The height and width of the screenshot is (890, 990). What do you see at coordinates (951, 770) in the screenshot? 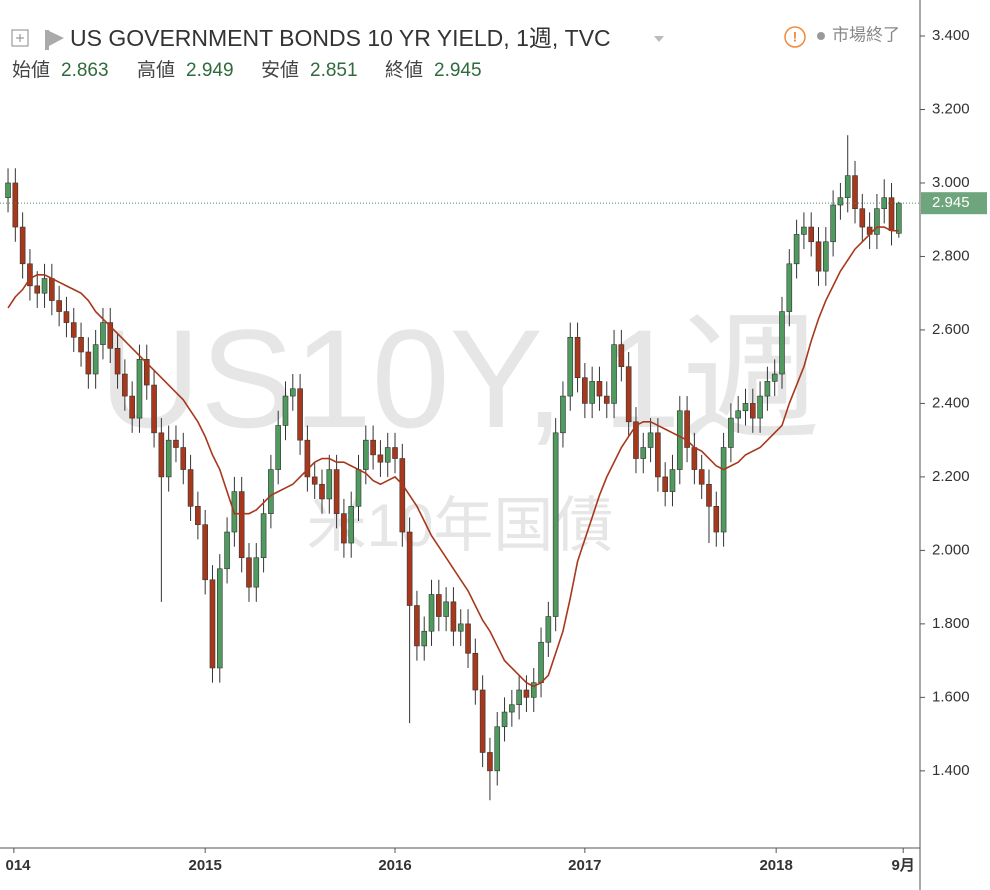
I see `y-tick-label: 1.400` at bounding box center [951, 770].